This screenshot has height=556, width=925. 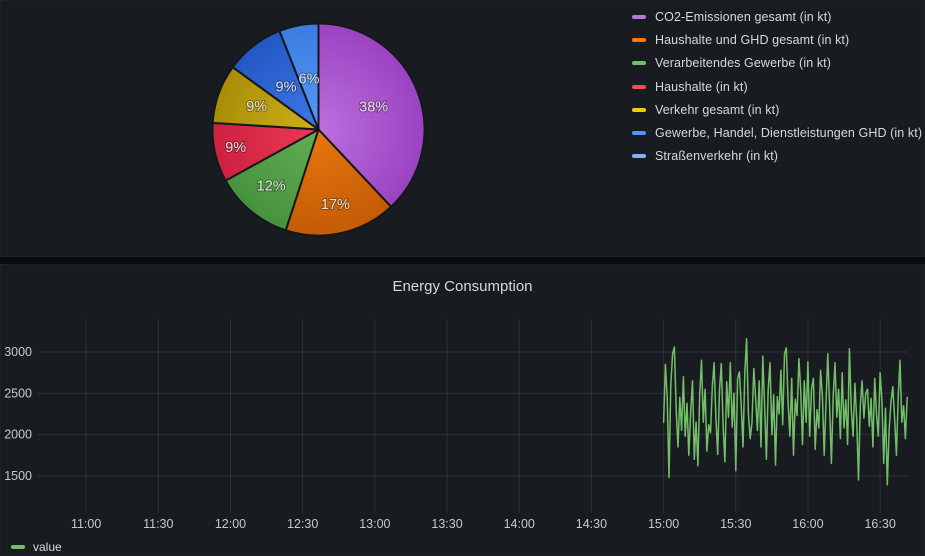 What do you see at coordinates (701, 86) in the screenshot?
I see `legend-item-label: Haushalte (in kt)` at bounding box center [701, 86].